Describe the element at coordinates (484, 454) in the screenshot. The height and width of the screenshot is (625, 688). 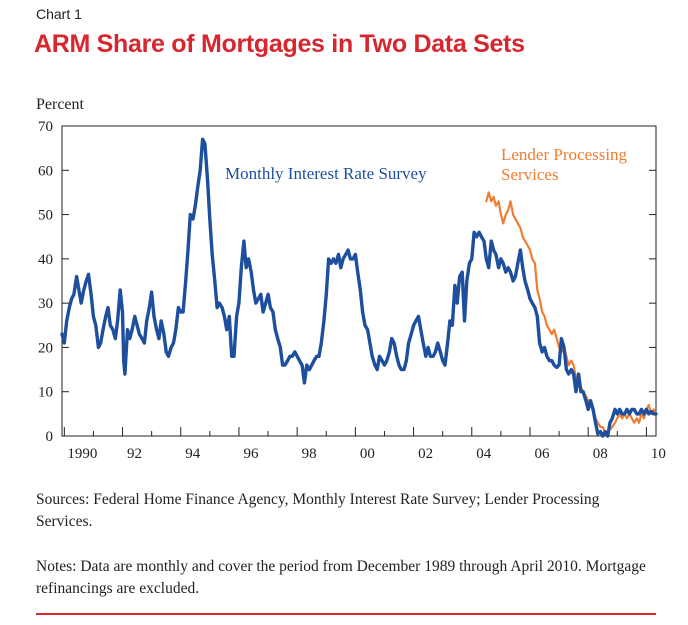
I see `x-tick-label: 04` at that location.